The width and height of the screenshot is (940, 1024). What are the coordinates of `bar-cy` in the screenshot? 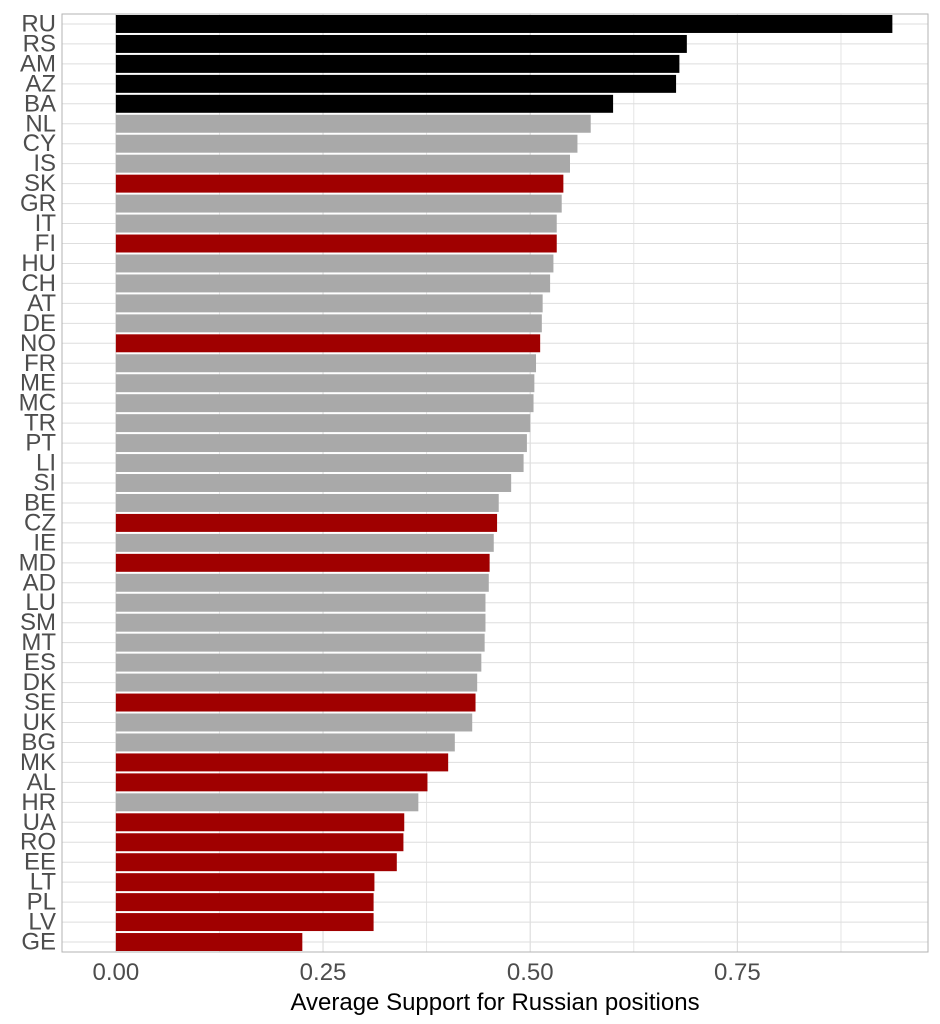 It's located at (346, 143).